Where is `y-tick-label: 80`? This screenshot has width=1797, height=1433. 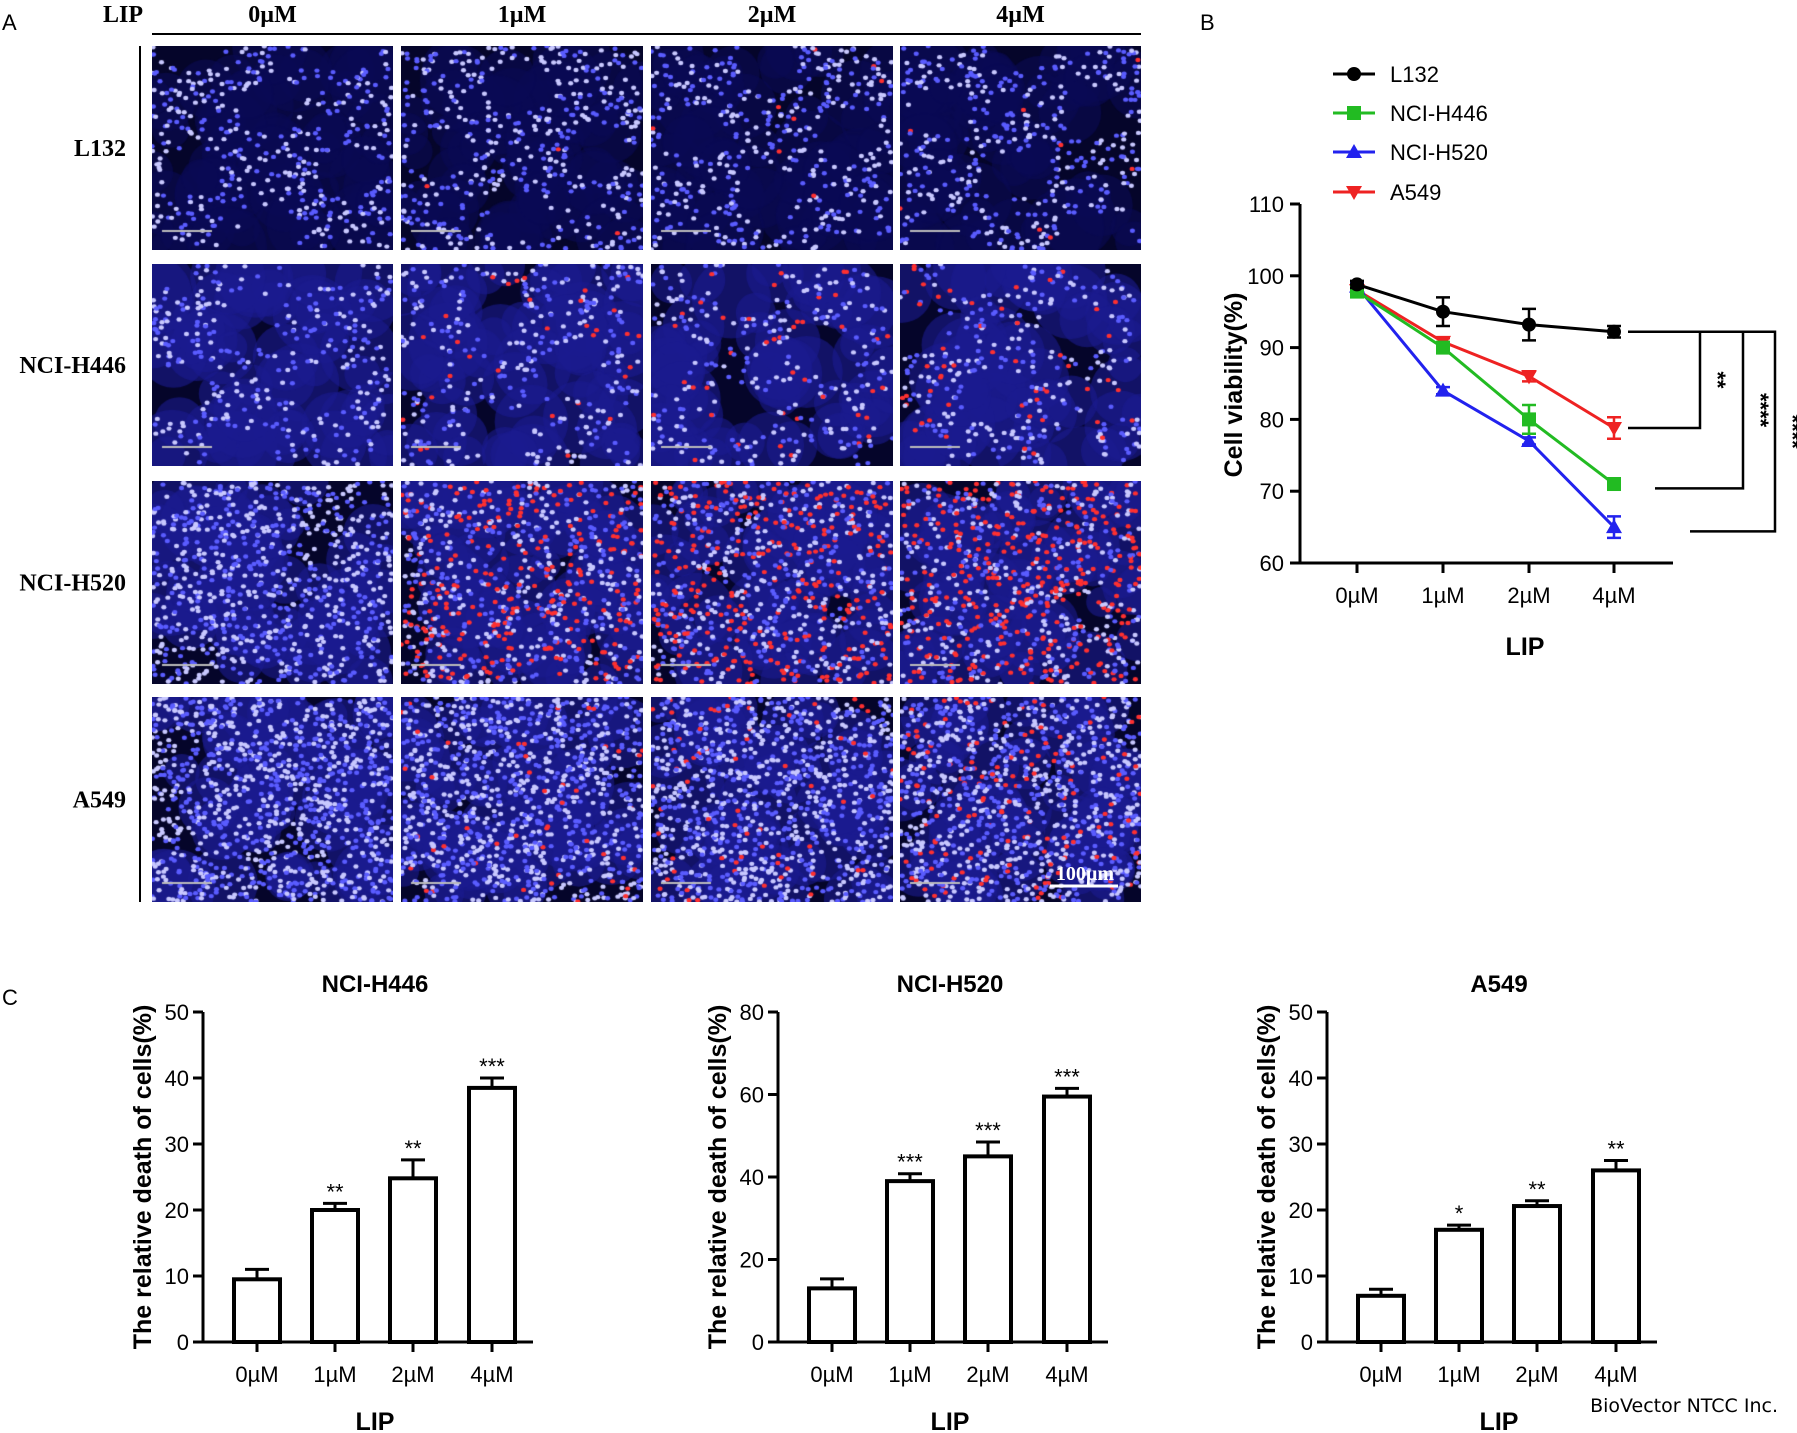 y-tick-label: 80 is located at coordinates (752, 1012).